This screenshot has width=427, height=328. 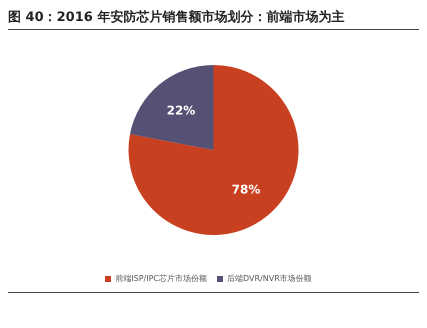 I want to click on legend-label: 后端DVR/NVR市场份额, so click(x=269, y=278).